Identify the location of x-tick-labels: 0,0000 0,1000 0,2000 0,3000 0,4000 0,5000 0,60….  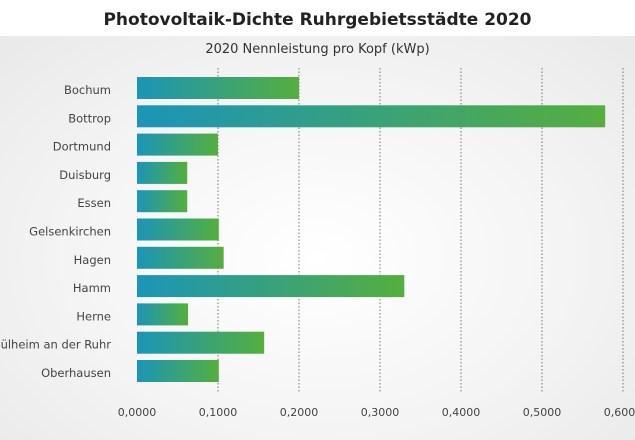
(376, 412).